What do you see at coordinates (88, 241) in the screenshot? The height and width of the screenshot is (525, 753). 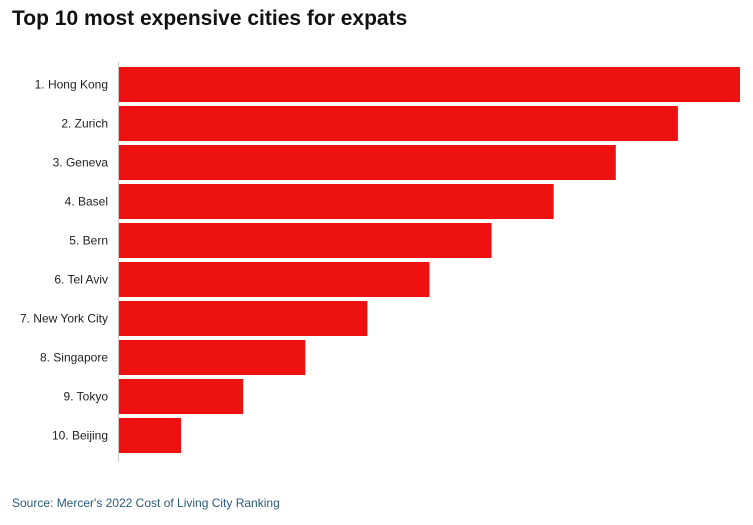 I see `category-label-5: 5. Bern` at bounding box center [88, 241].